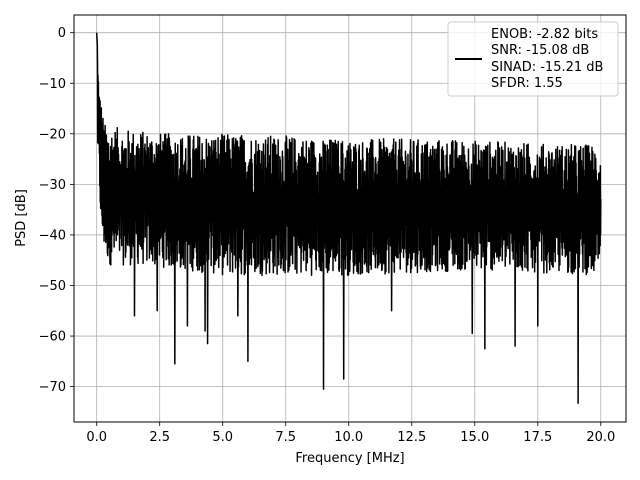 This screenshot has width=640, height=480. Describe the element at coordinates (527, 83) in the screenshot. I see `legend-entry-sfdr: SFDR: 1.55` at that location.